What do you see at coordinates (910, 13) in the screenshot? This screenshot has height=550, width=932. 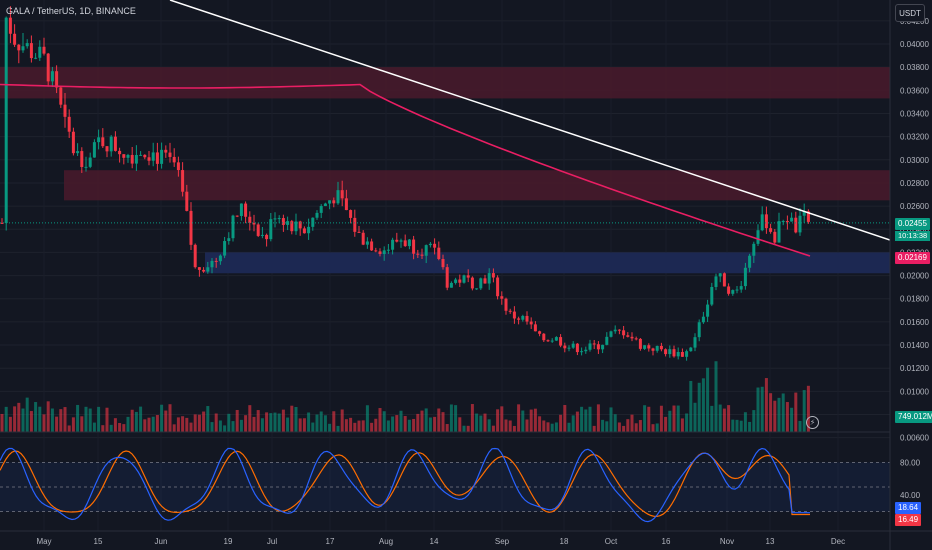 I see `currency-button: USDT` at bounding box center [910, 13].